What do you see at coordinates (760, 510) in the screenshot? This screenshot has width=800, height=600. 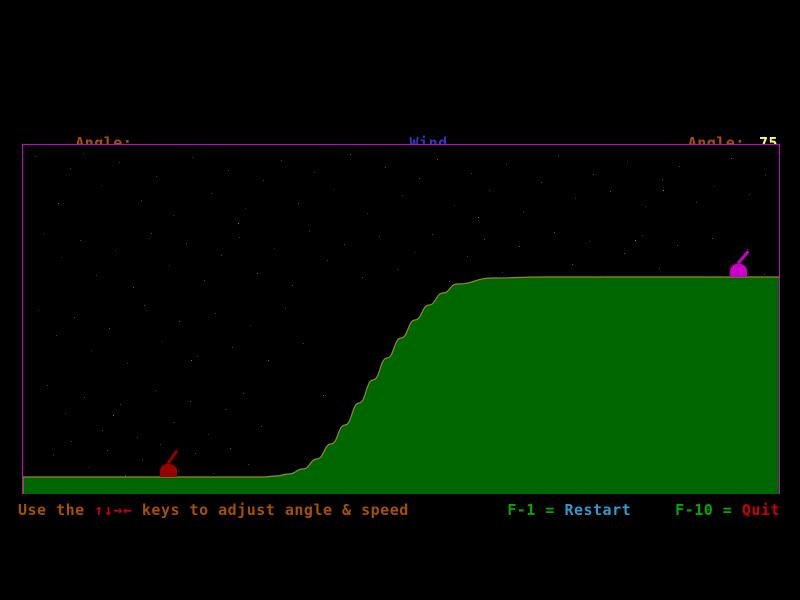 I see `quit-action-label: Quit` at bounding box center [760, 510].